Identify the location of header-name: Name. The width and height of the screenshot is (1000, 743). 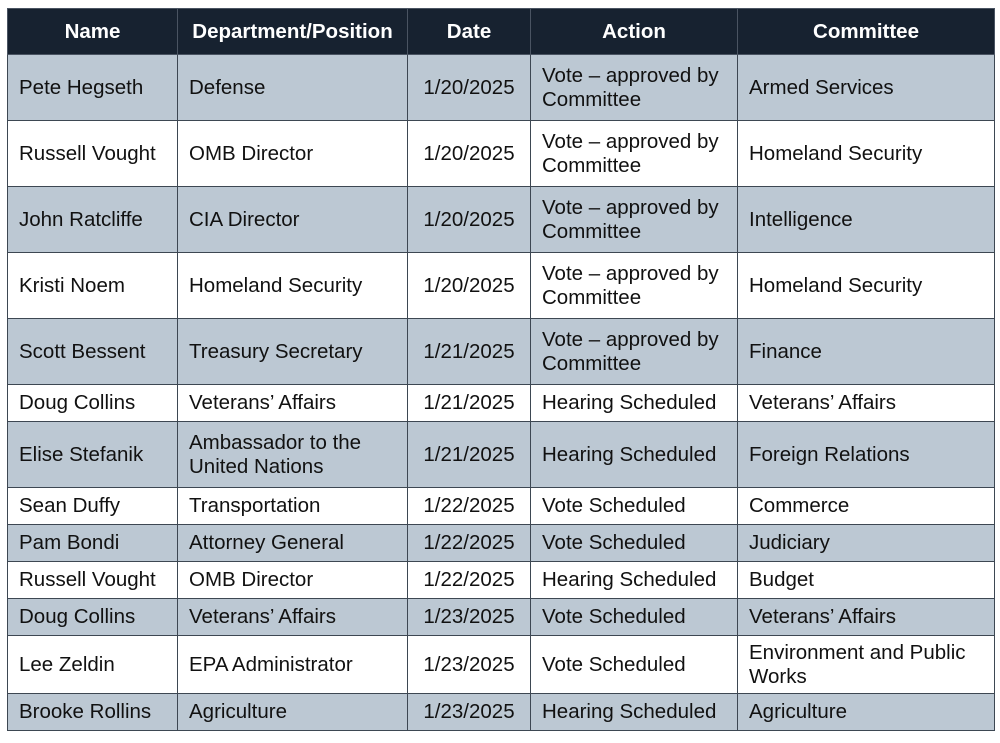
(92, 31).